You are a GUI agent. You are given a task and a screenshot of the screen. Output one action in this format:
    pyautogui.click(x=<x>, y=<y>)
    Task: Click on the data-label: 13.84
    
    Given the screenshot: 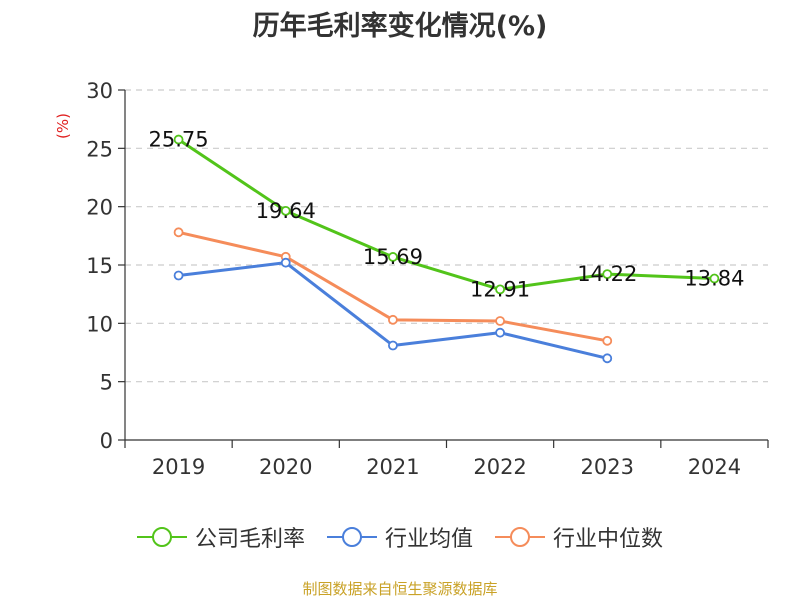 What is the action you would take?
    pyautogui.click(x=714, y=279)
    